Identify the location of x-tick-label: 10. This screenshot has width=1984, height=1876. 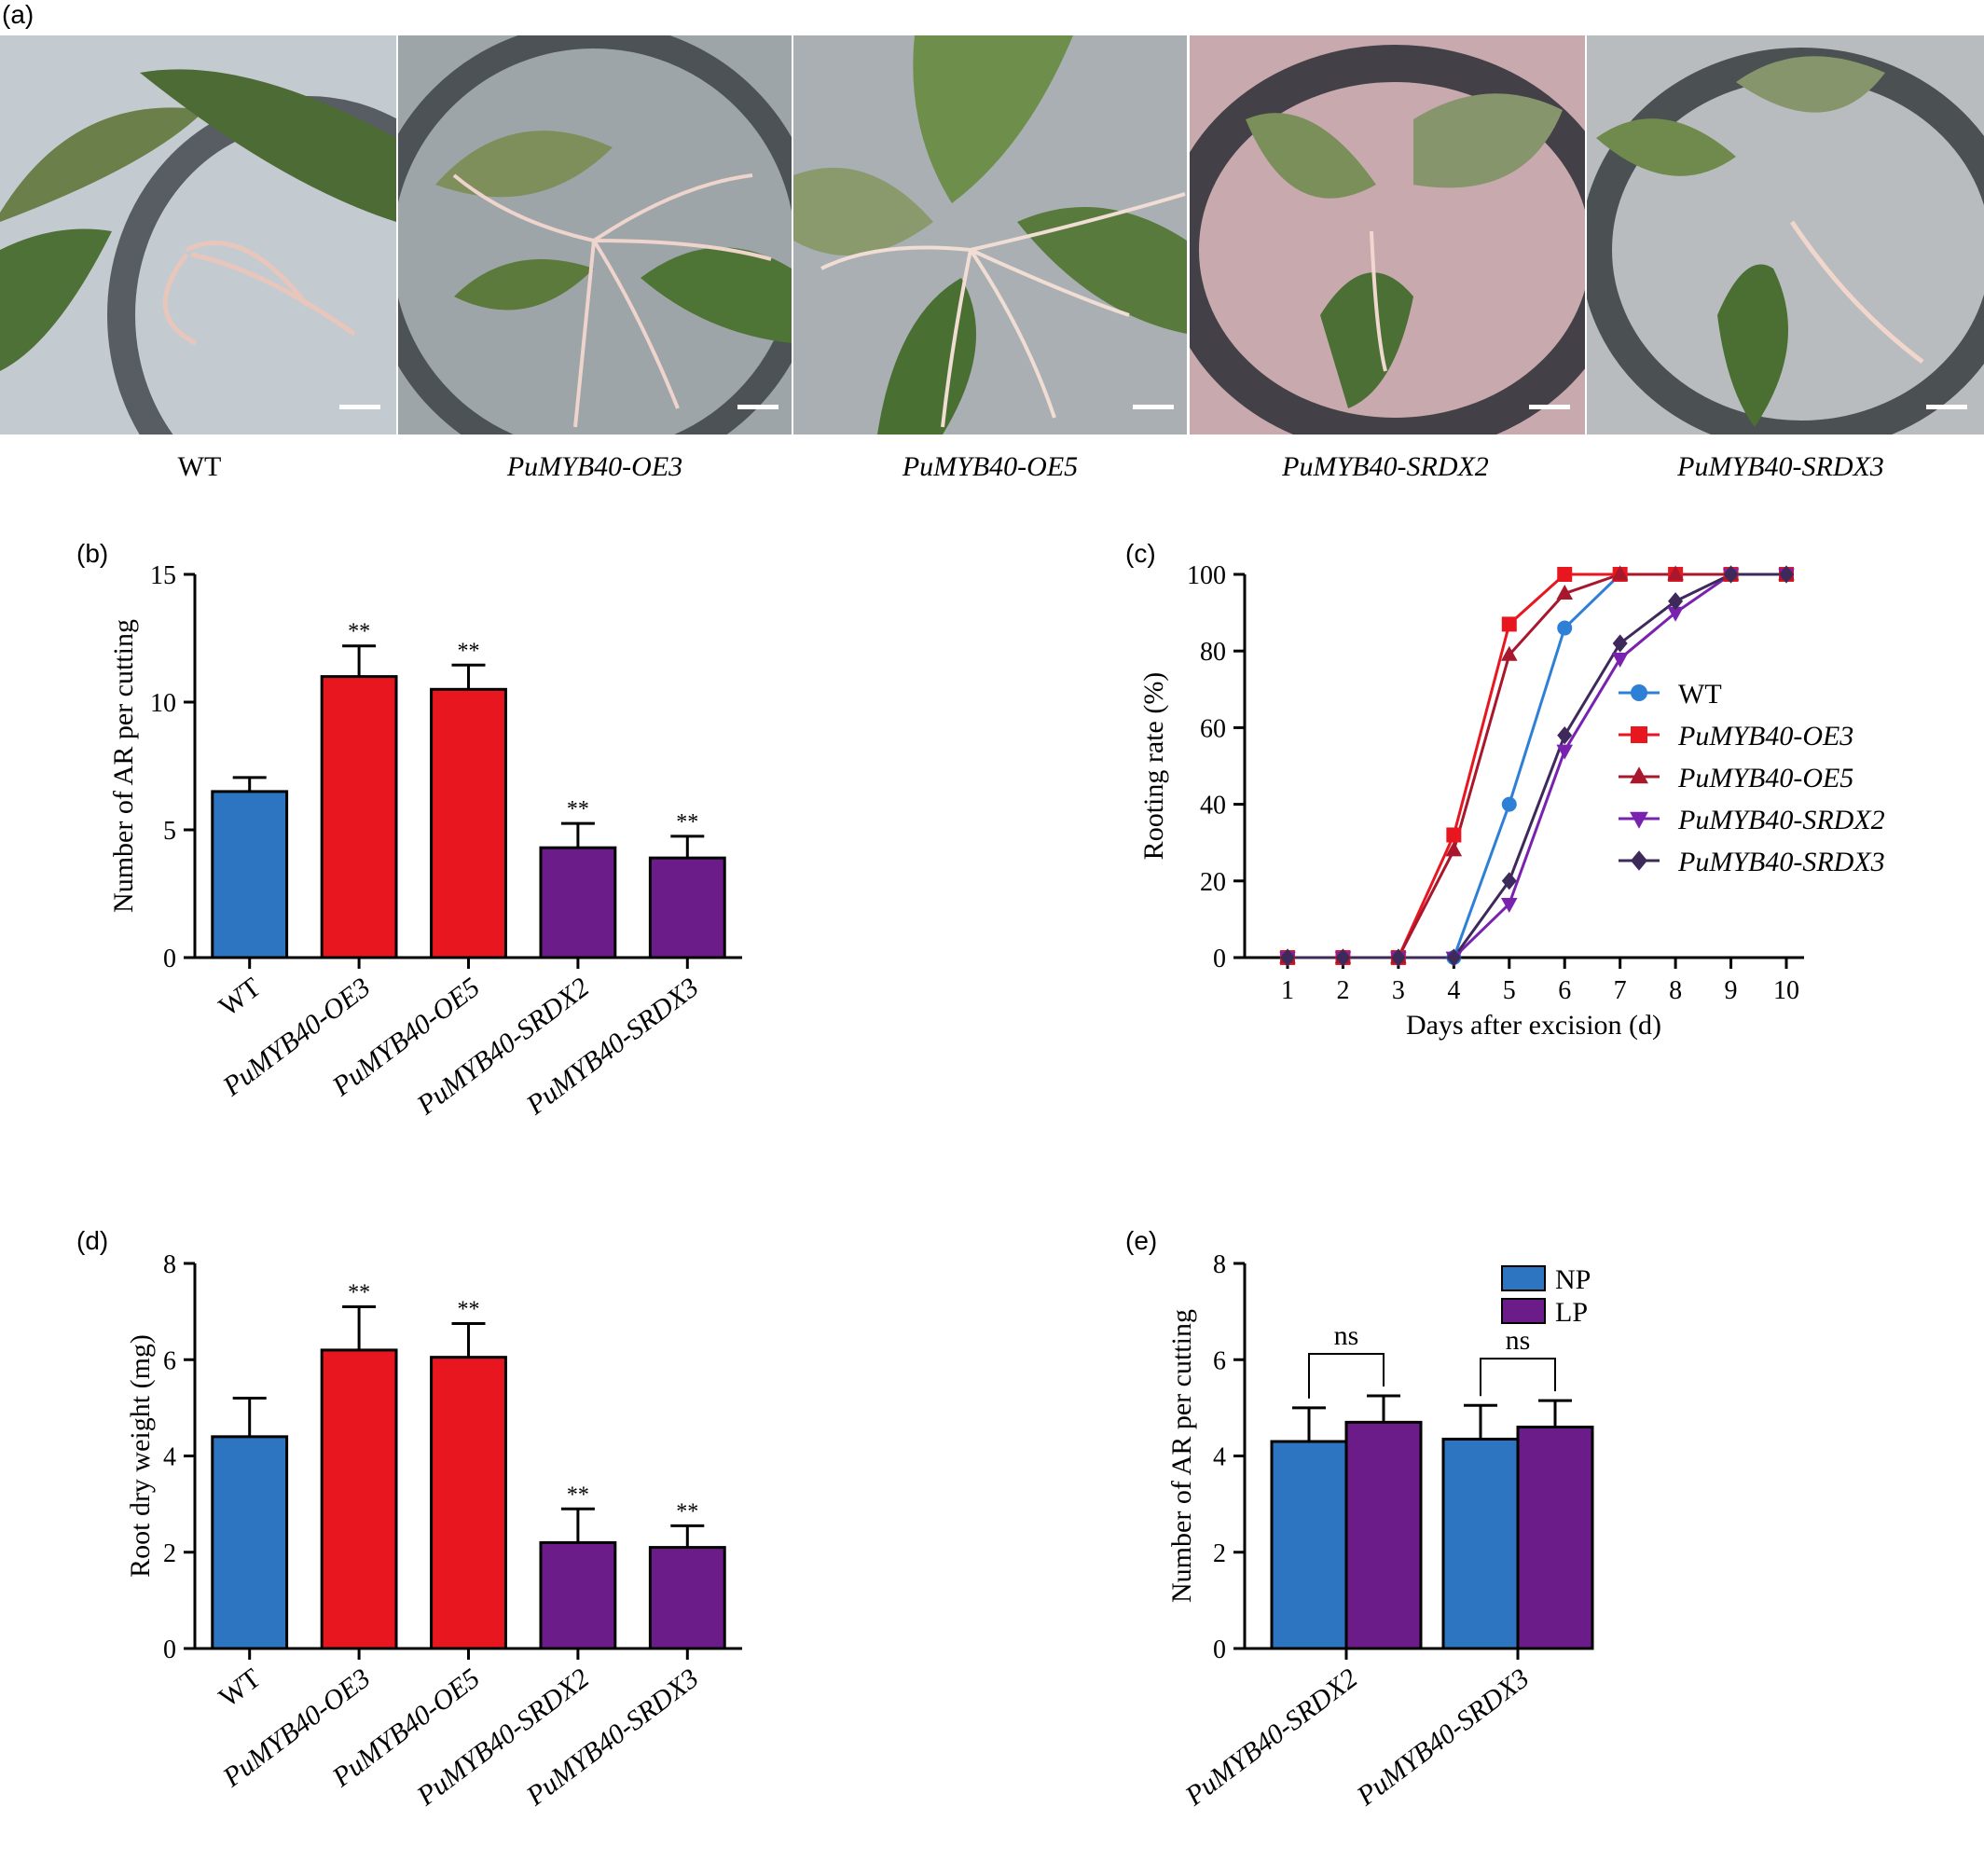
(1786, 991).